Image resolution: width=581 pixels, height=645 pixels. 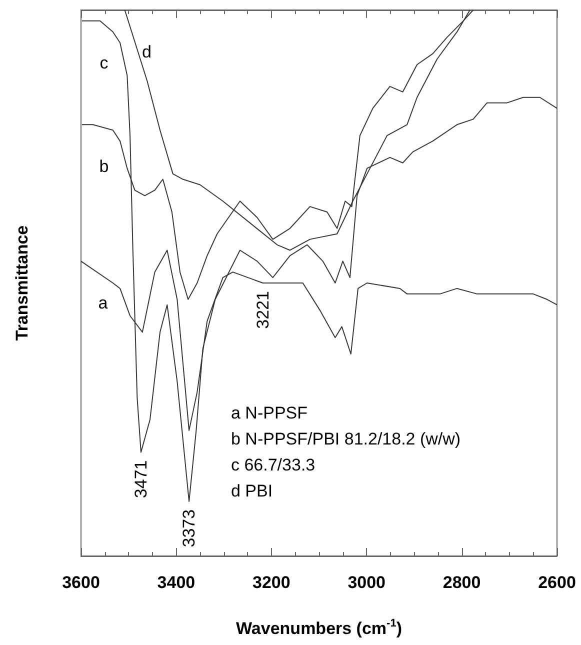 I want to click on annotation: 3471, so click(x=140, y=479).